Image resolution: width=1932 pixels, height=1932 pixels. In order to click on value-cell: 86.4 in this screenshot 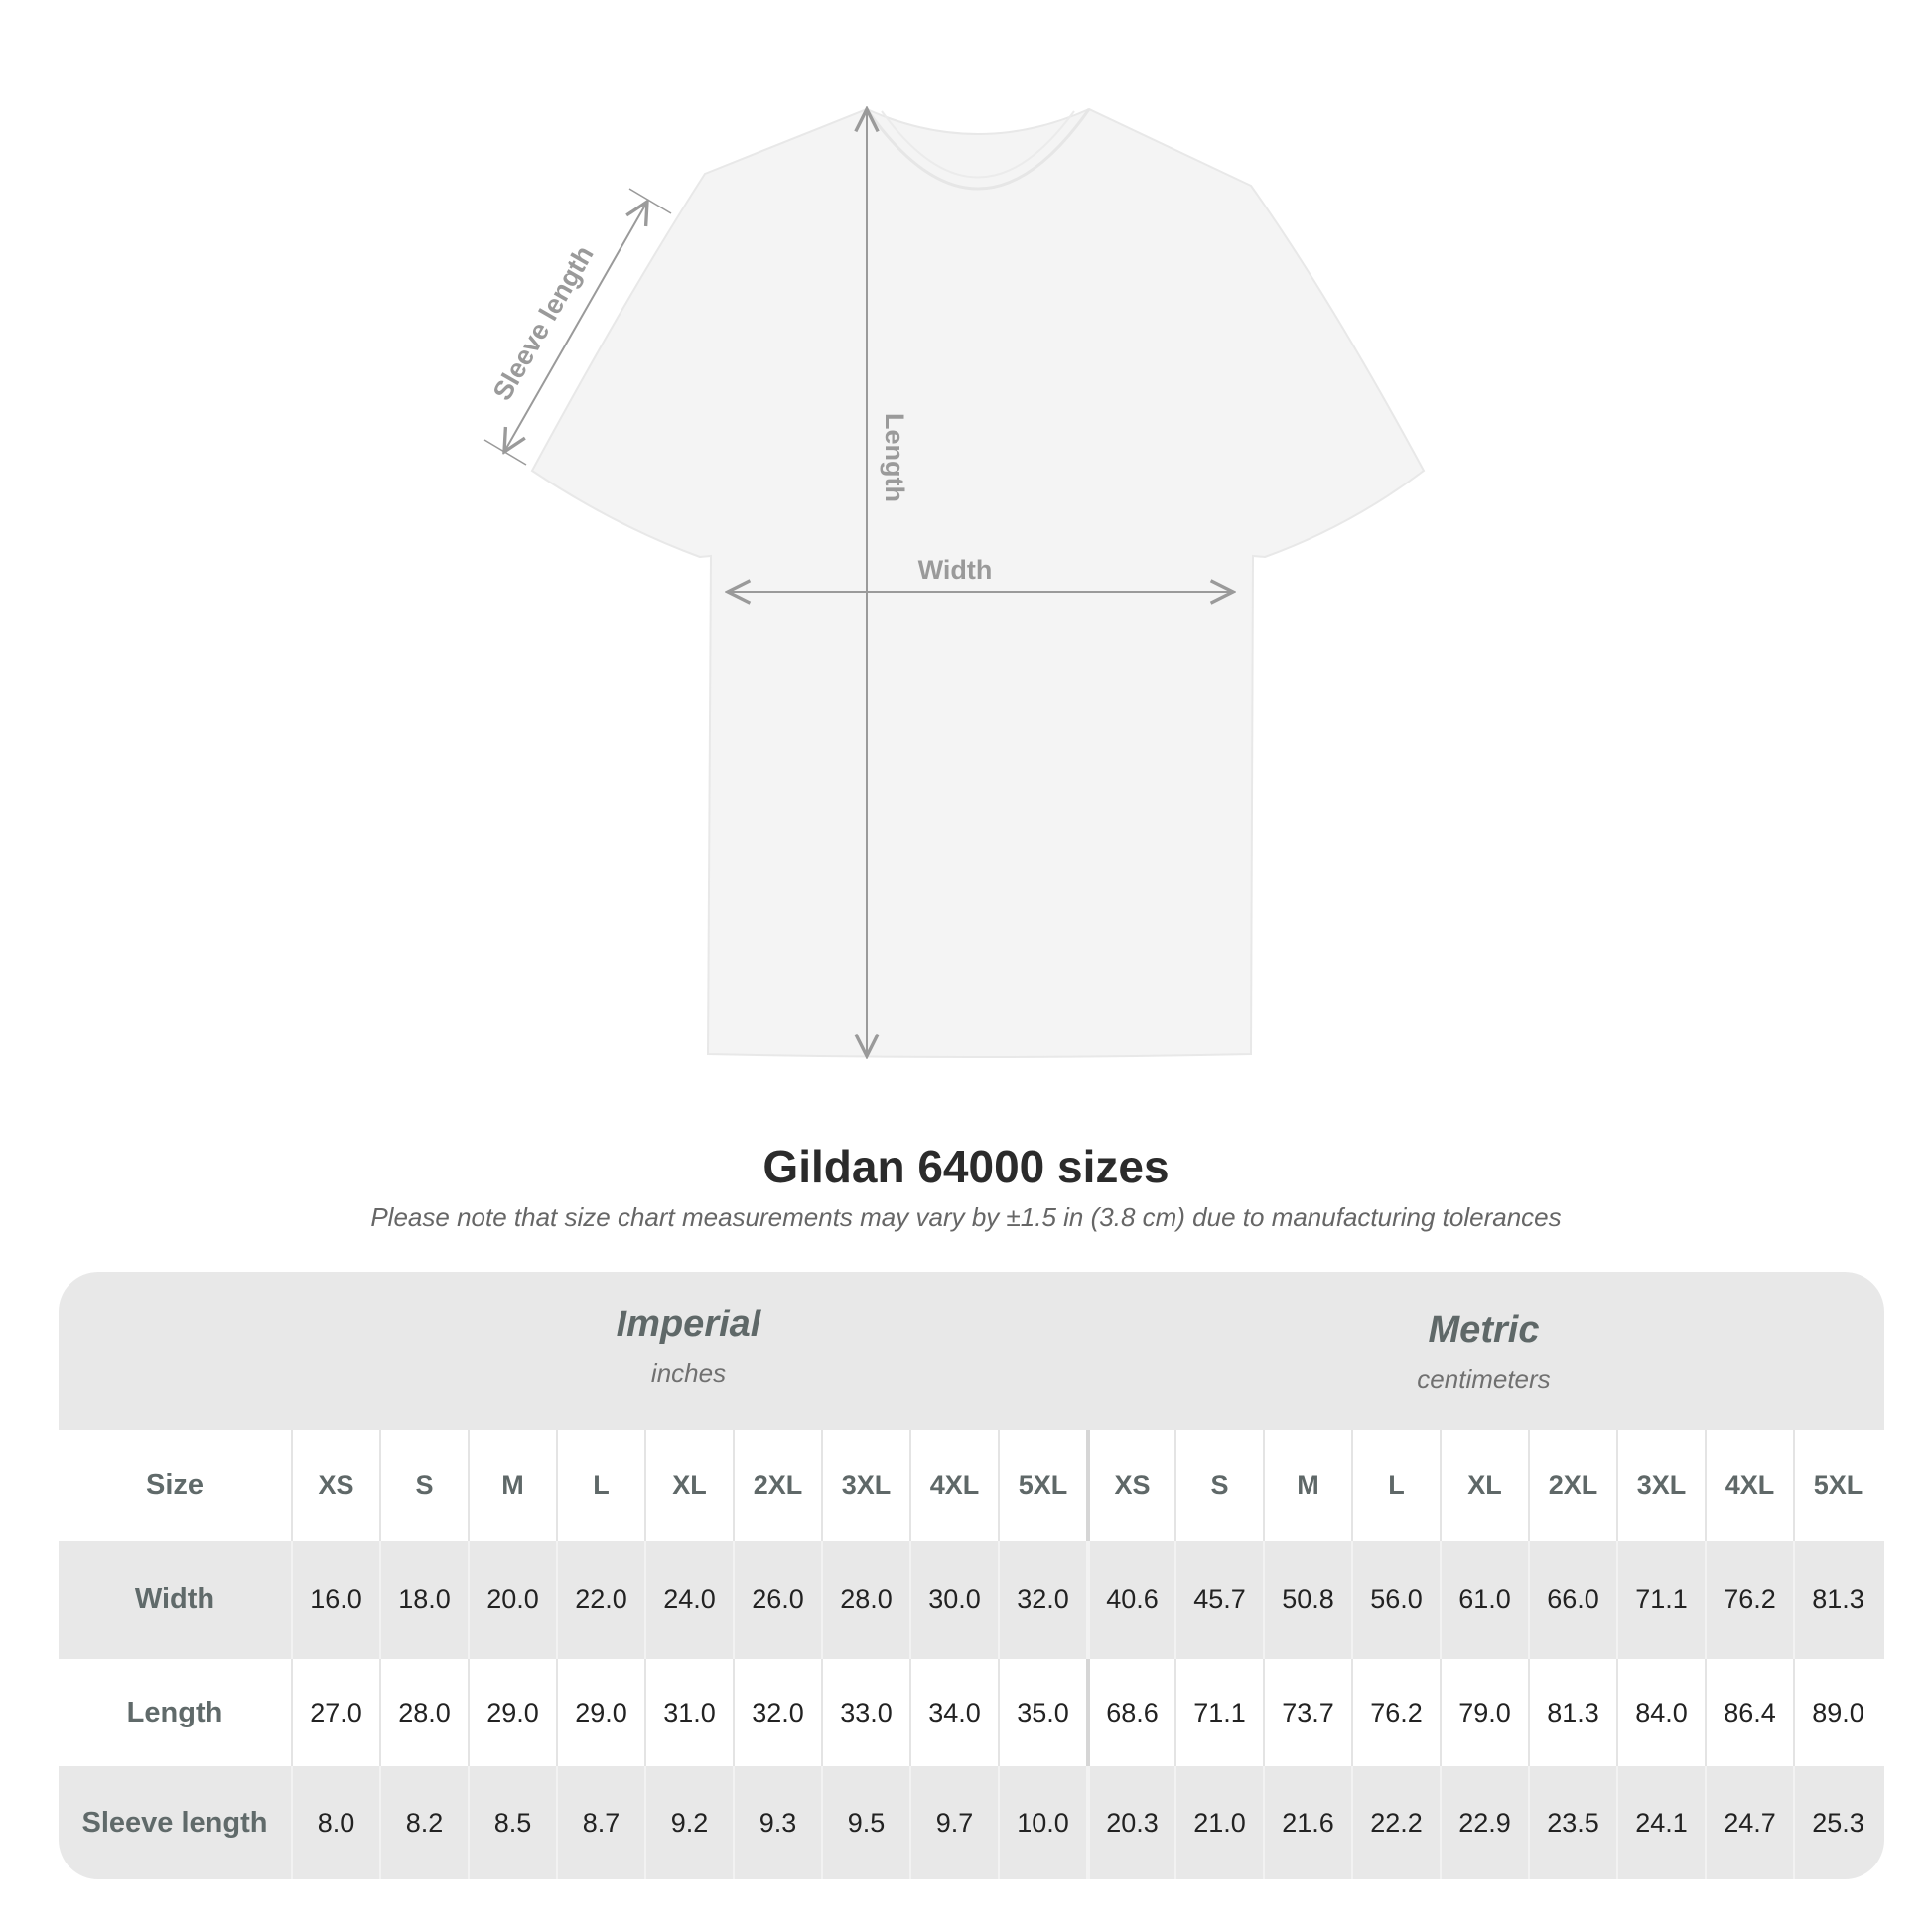, I will do `click(1749, 1713)`.